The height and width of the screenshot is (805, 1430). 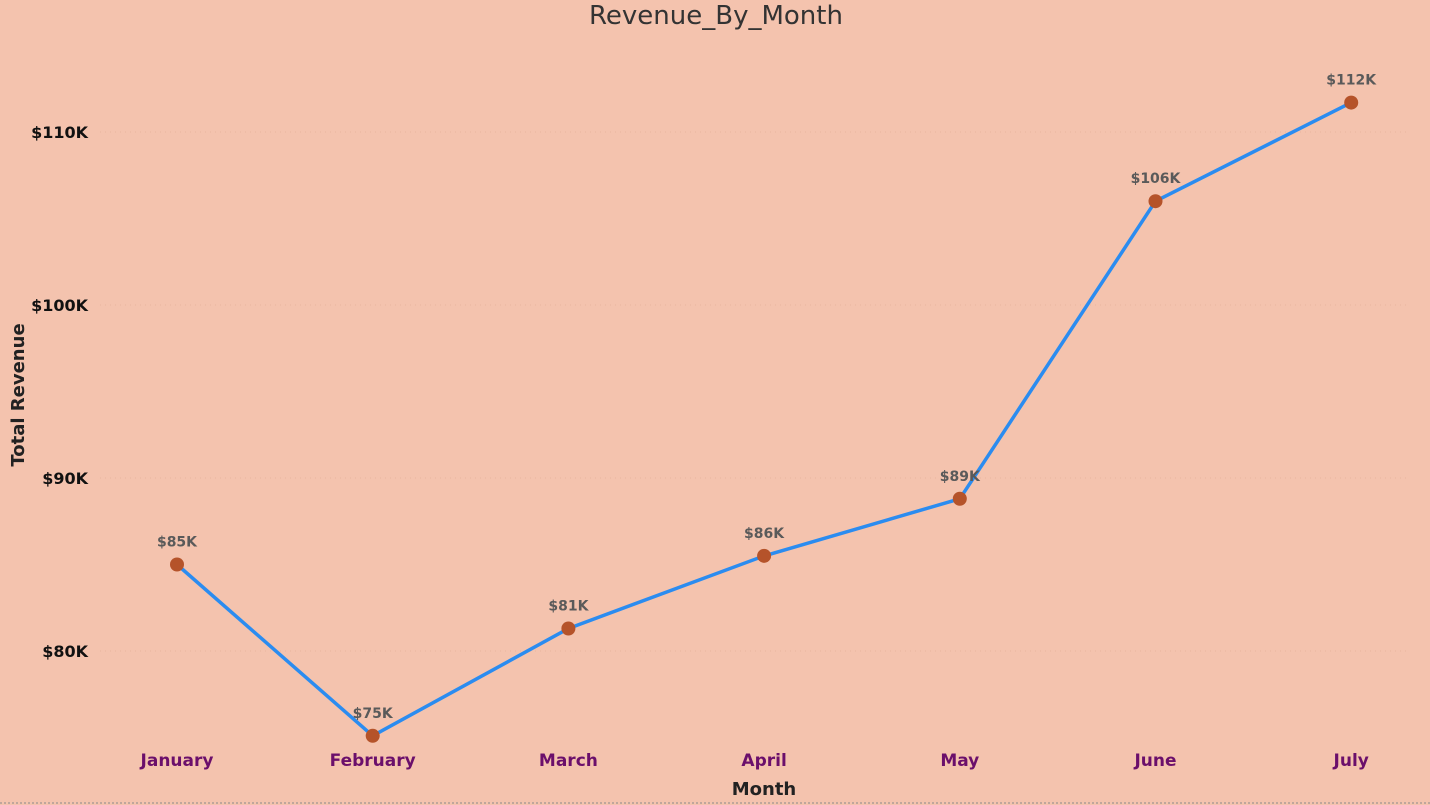 What do you see at coordinates (1351, 81) in the screenshot?
I see `data-label: $112K` at bounding box center [1351, 81].